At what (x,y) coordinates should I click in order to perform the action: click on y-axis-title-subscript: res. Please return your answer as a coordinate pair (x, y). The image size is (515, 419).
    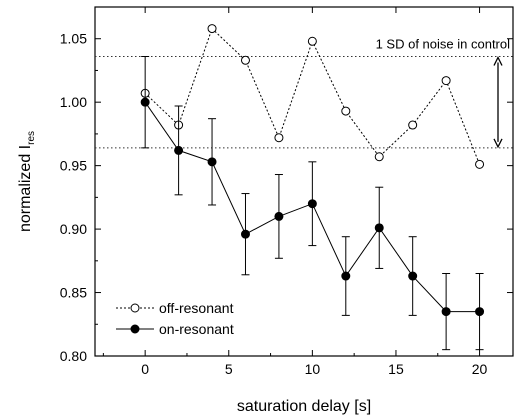
    Looking at the image, I should click on (31, 138).